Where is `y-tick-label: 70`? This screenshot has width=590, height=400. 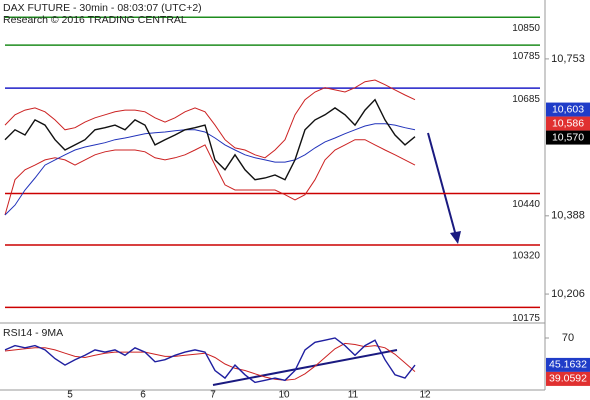
y-tick-label: 70 is located at coordinates (568, 338).